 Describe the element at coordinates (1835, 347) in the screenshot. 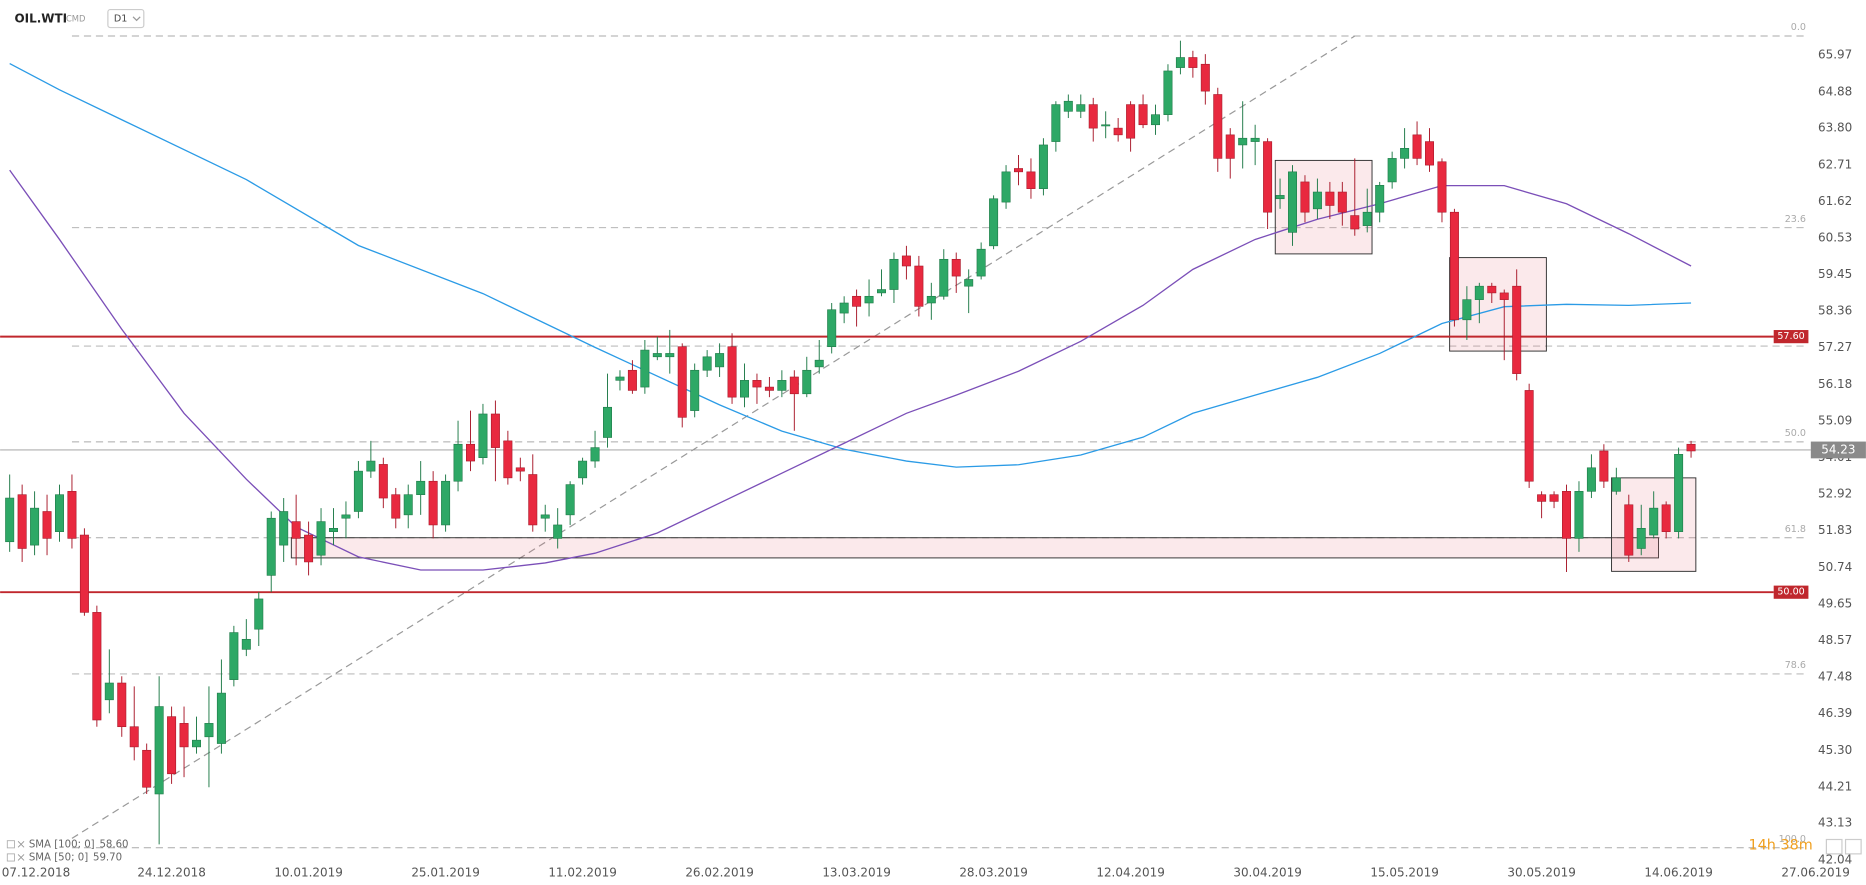

I see `y-tick-label: 57.27` at that location.